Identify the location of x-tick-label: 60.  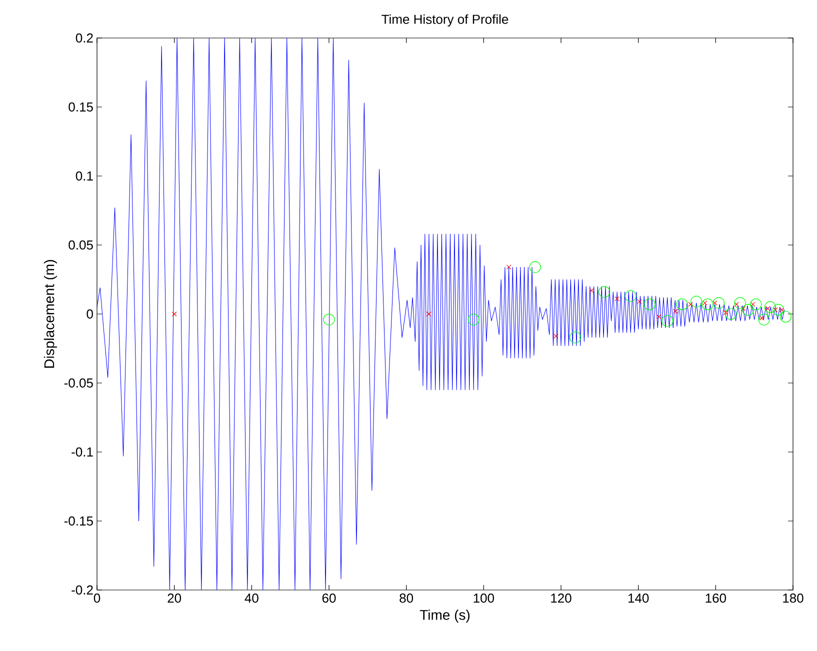
(329, 598).